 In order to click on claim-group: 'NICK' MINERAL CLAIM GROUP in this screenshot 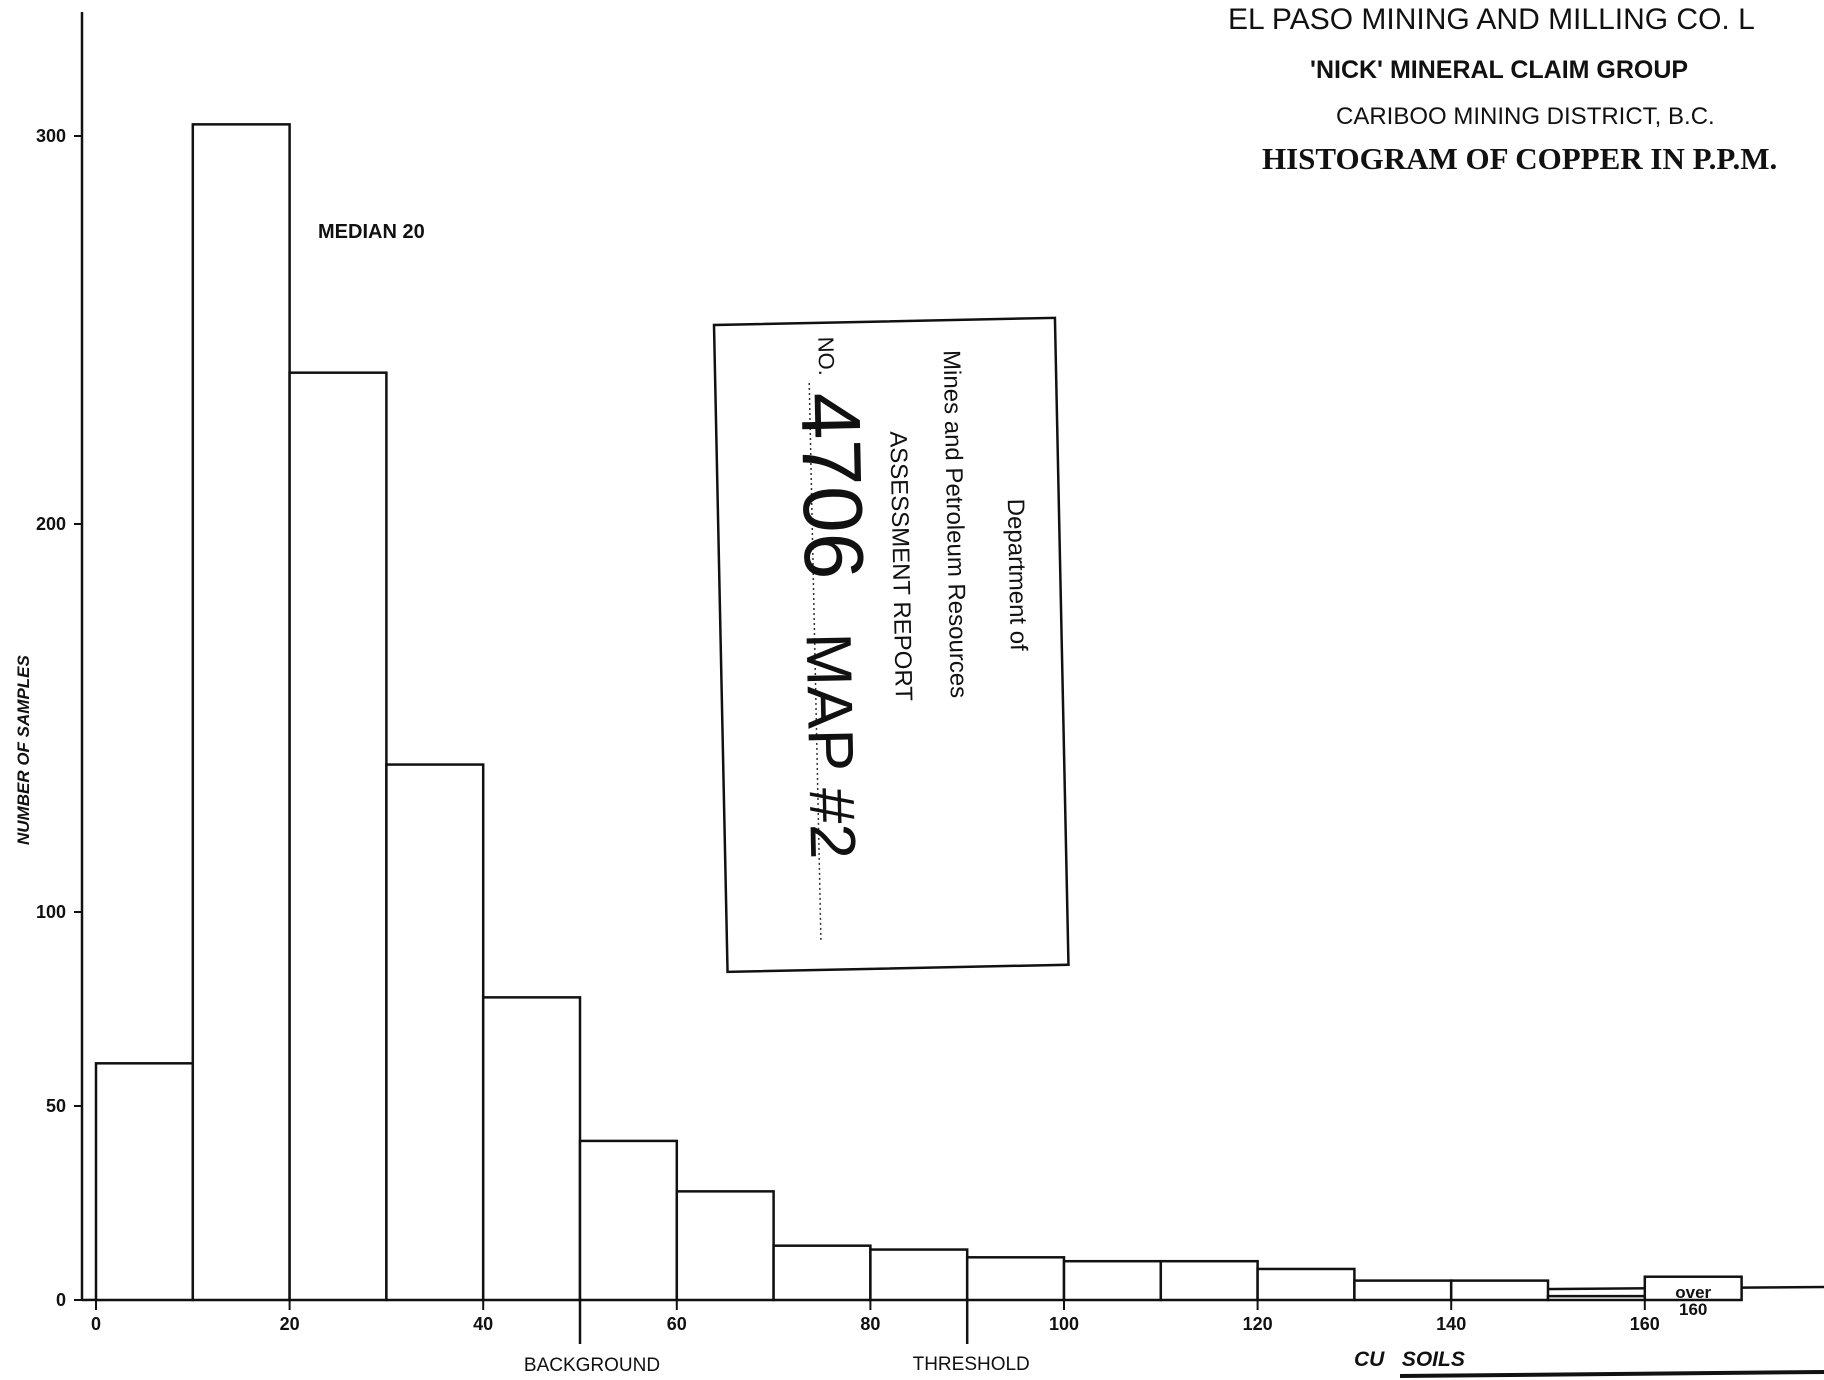, I will do `click(1499, 70)`.